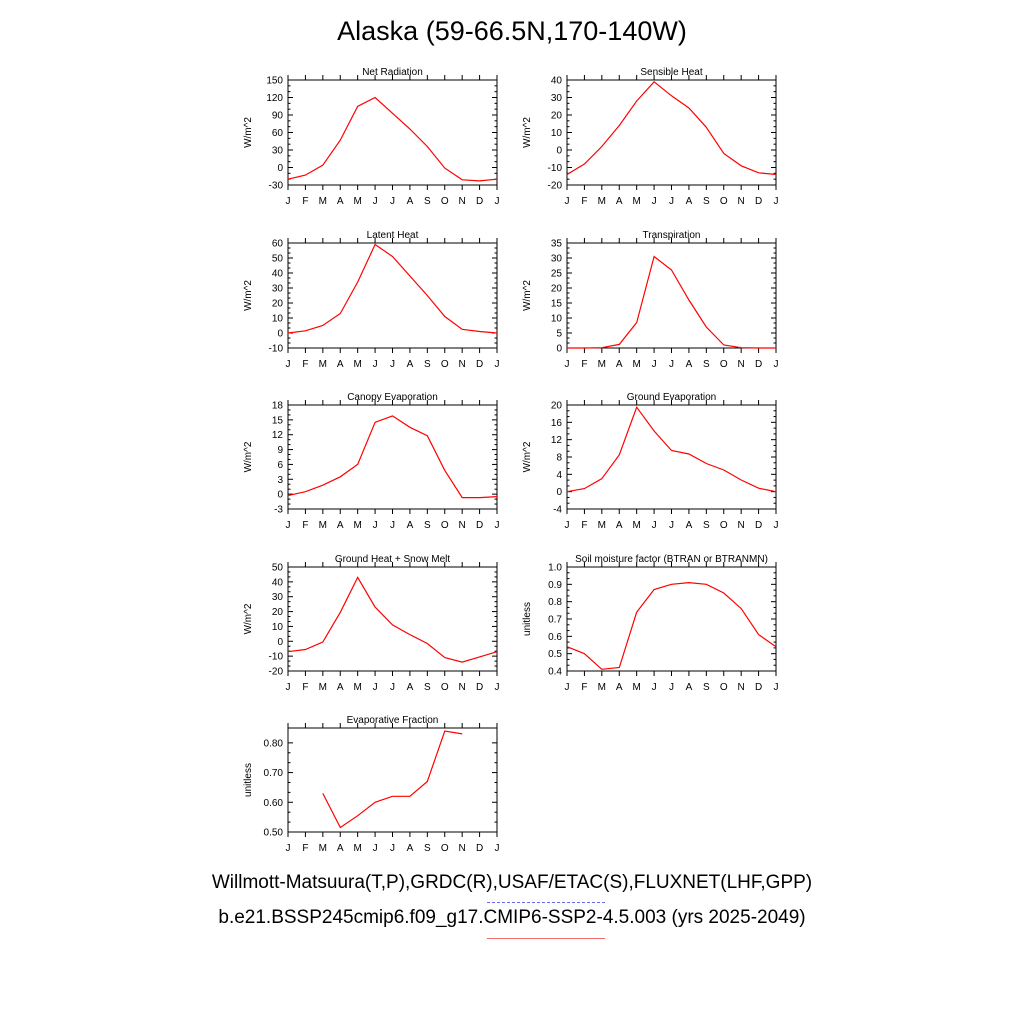 The image size is (1024, 1024). Describe the element at coordinates (672, 235) in the screenshot. I see `panel-title: Transpiration` at that location.